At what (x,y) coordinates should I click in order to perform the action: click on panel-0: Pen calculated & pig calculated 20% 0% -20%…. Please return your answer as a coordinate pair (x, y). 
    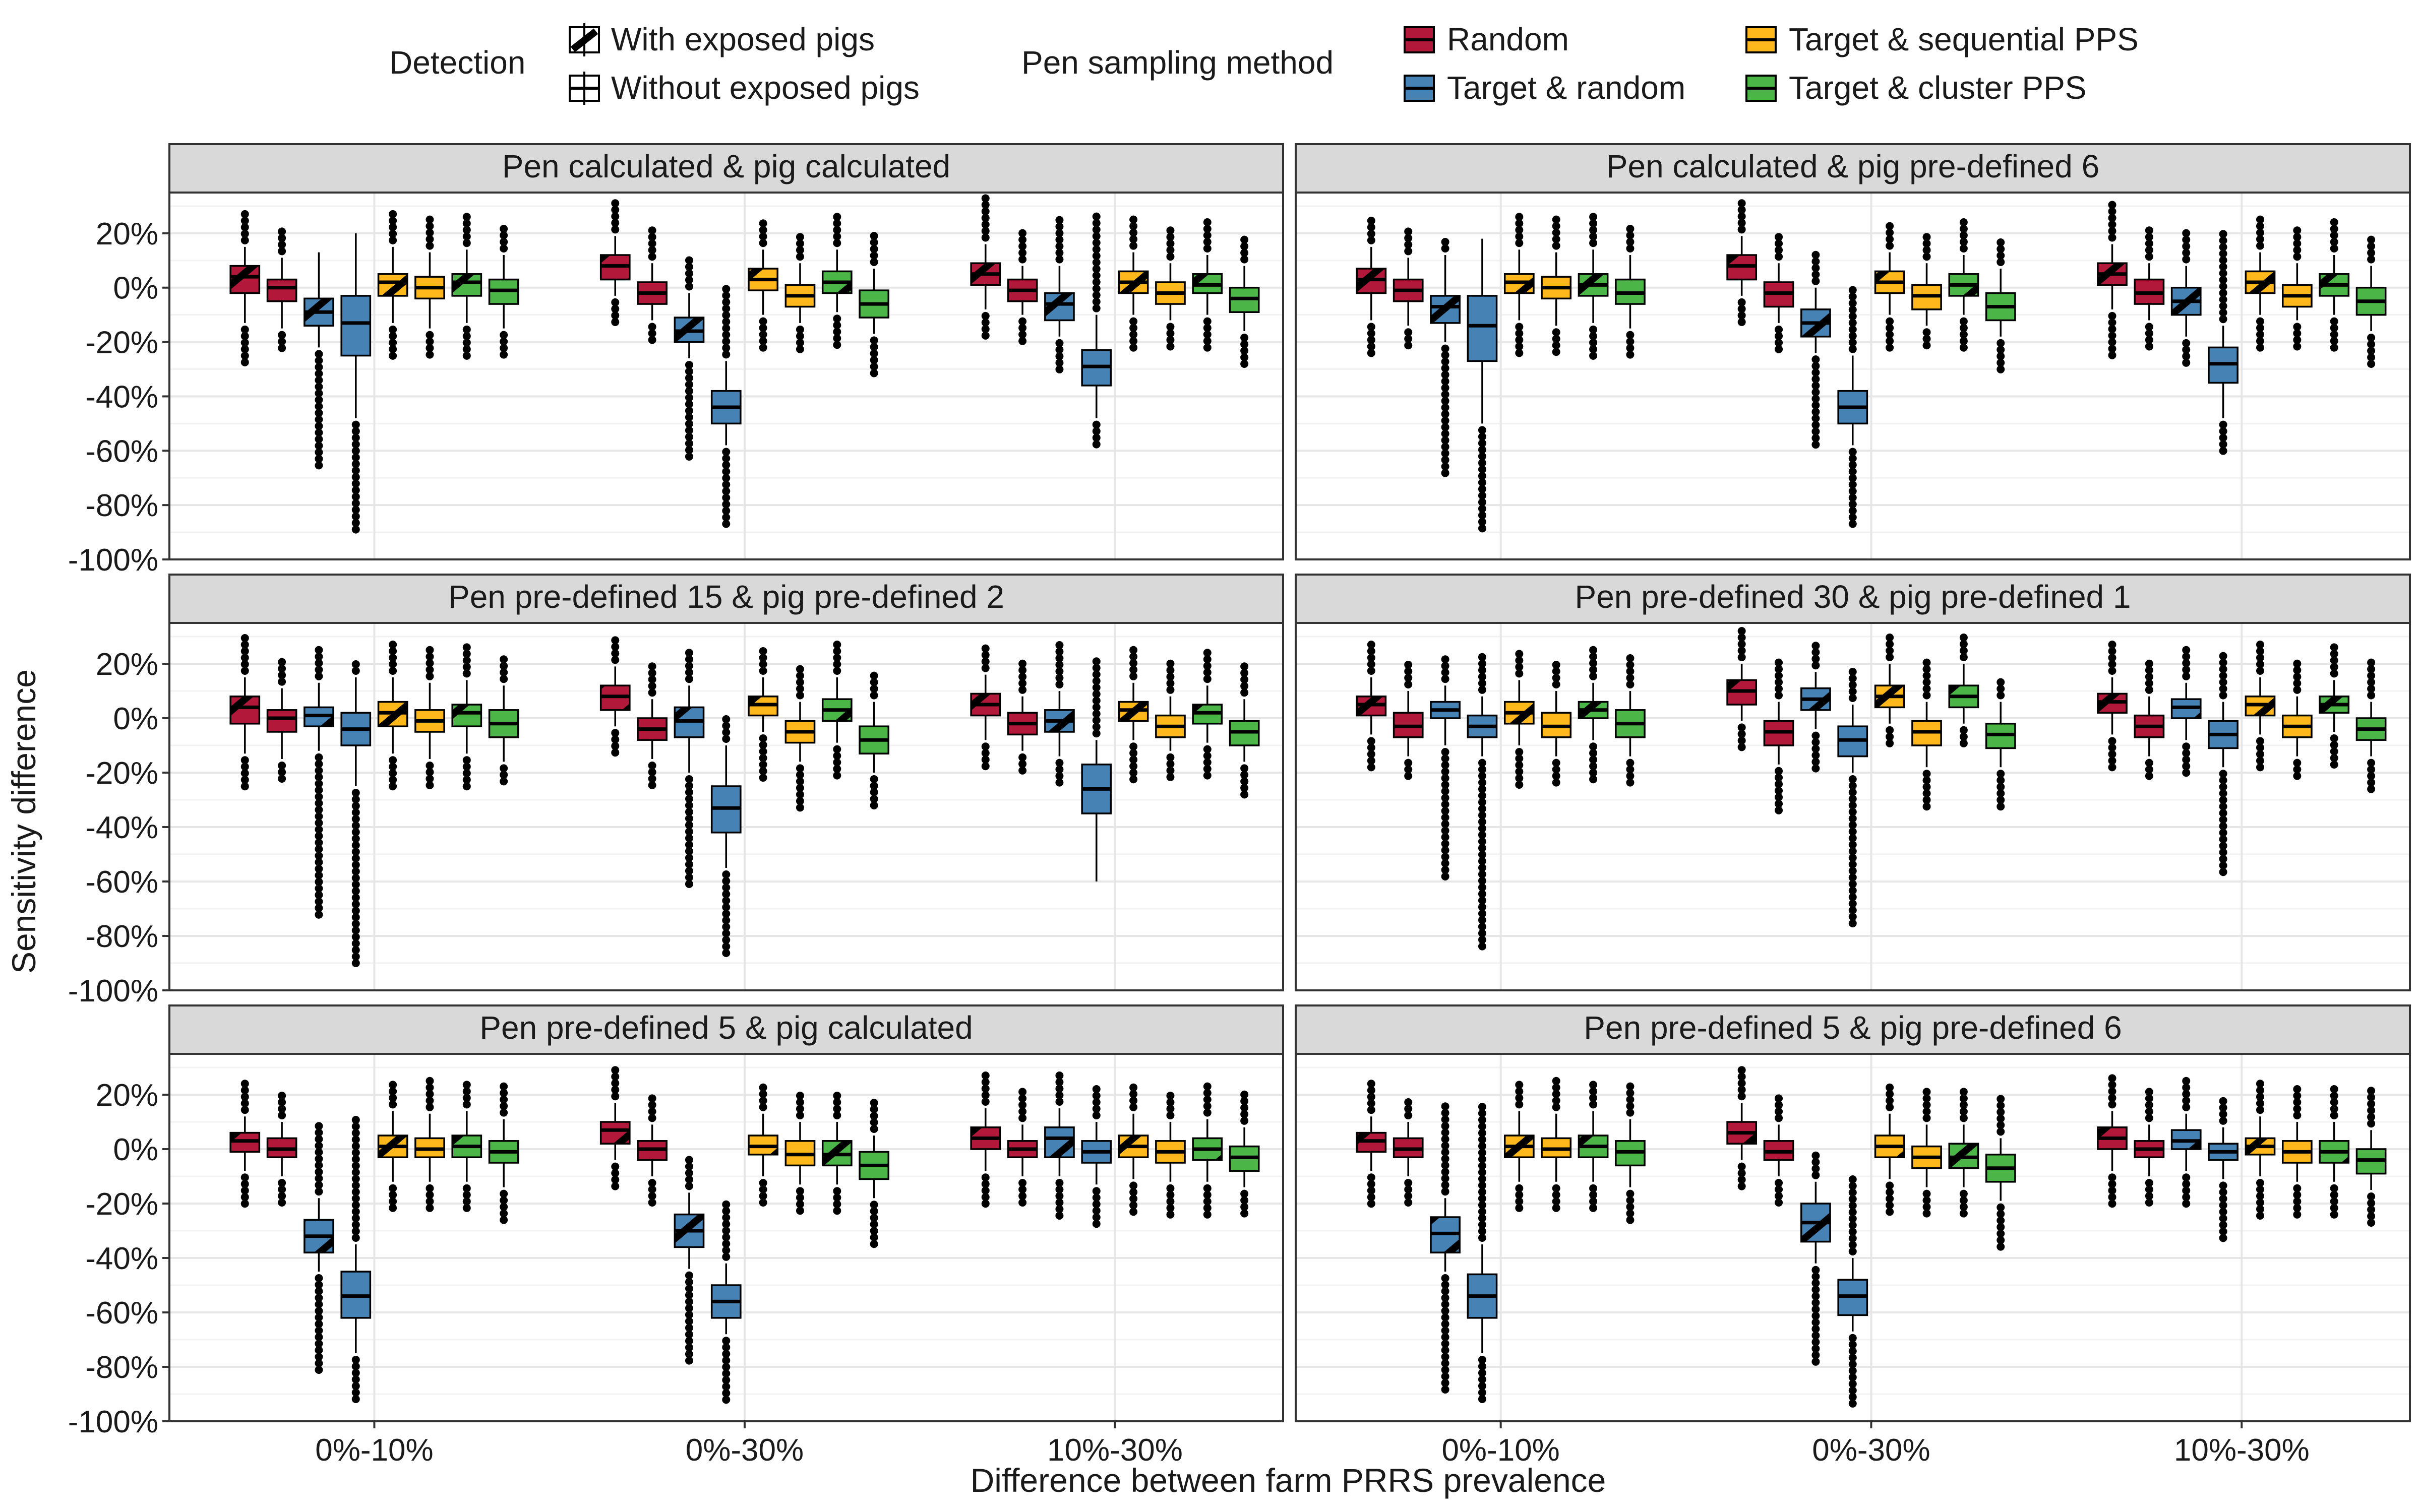
    Looking at the image, I should click on (676, 360).